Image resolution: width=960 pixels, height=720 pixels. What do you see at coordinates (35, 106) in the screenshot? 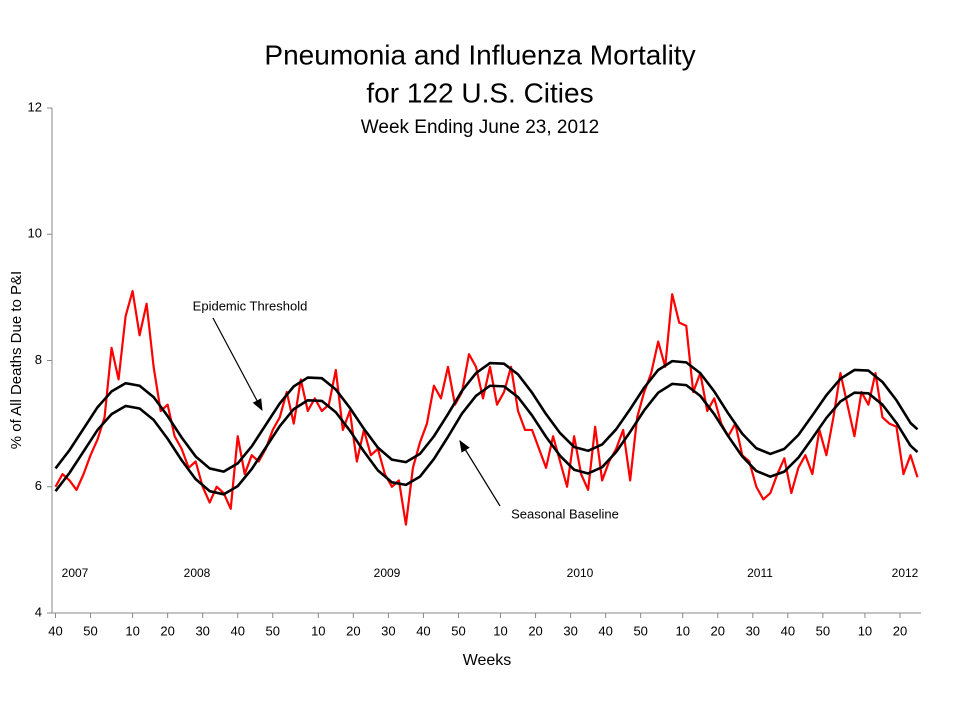
I see `y-tick-label: 12` at bounding box center [35, 106].